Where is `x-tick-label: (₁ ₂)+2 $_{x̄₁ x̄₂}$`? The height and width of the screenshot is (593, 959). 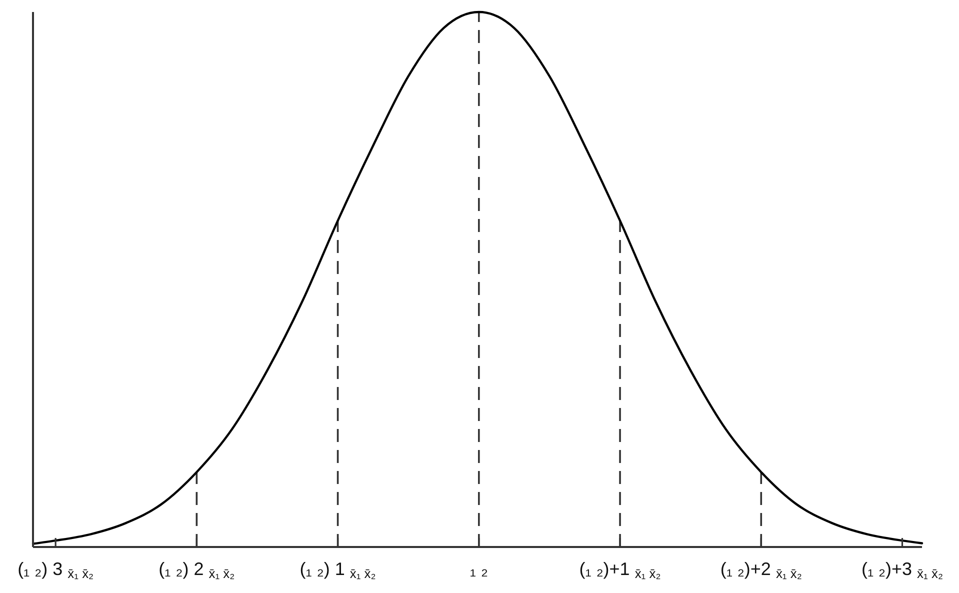 x-tick-label: (₁ ₂)+2 $_{x̄₁ x̄₂}$ is located at coordinates (761, 570).